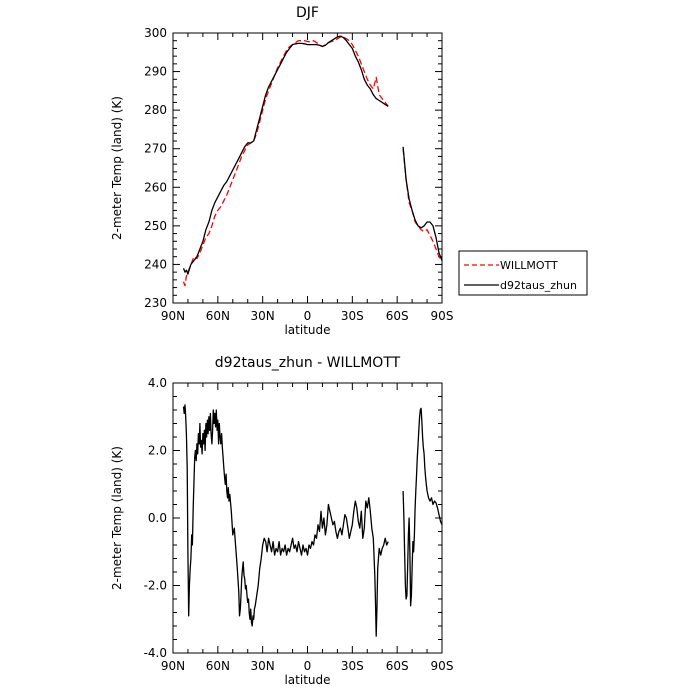 Image resolution: width=700 pixels, height=700 pixels. What do you see at coordinates (155, 264) in the screenshot?
I see `y-tick-label: 240` at bounding box center [155, 264].